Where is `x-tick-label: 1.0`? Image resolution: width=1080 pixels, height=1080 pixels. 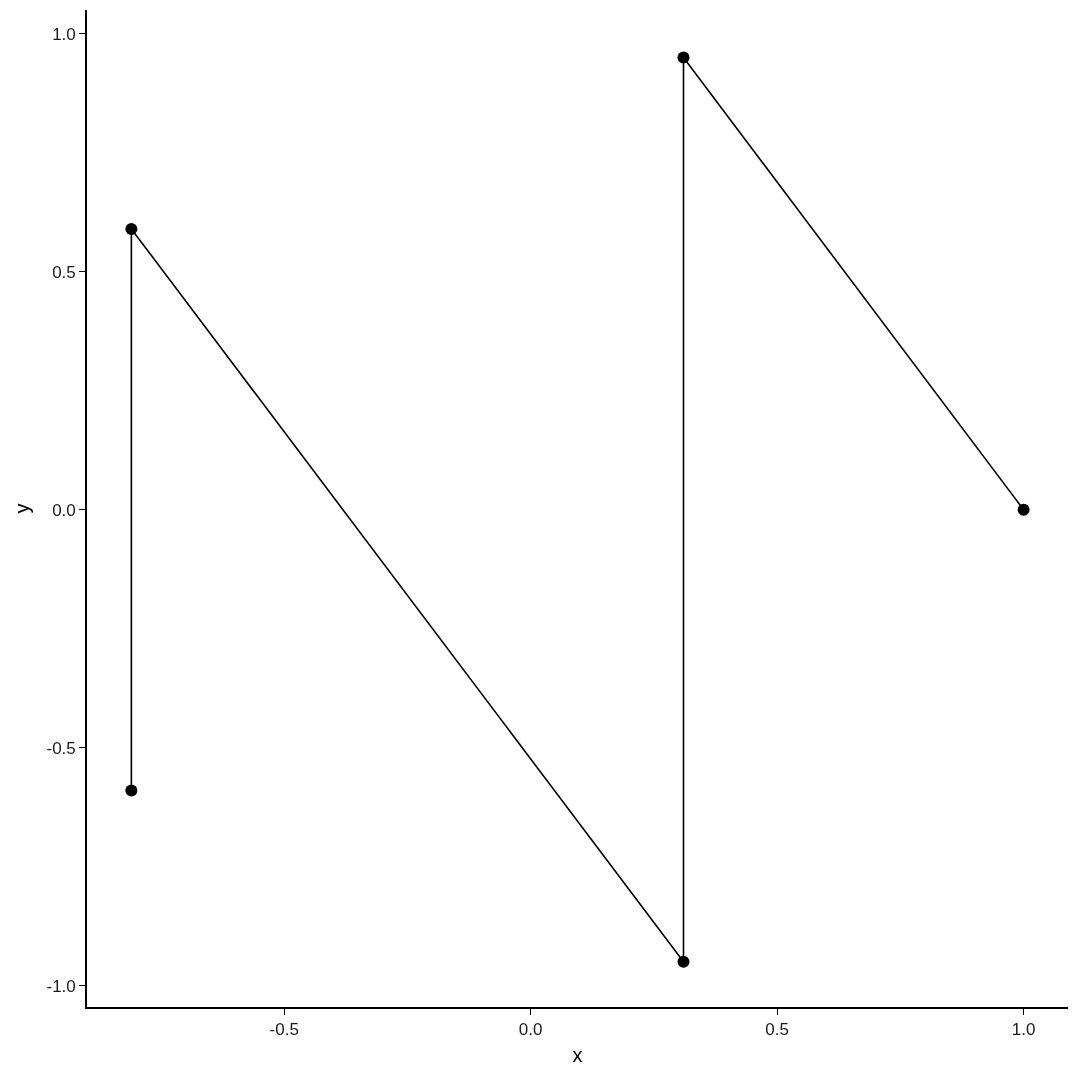 x-tick-label: 1.0 is located at coordinates (1023, 1030).